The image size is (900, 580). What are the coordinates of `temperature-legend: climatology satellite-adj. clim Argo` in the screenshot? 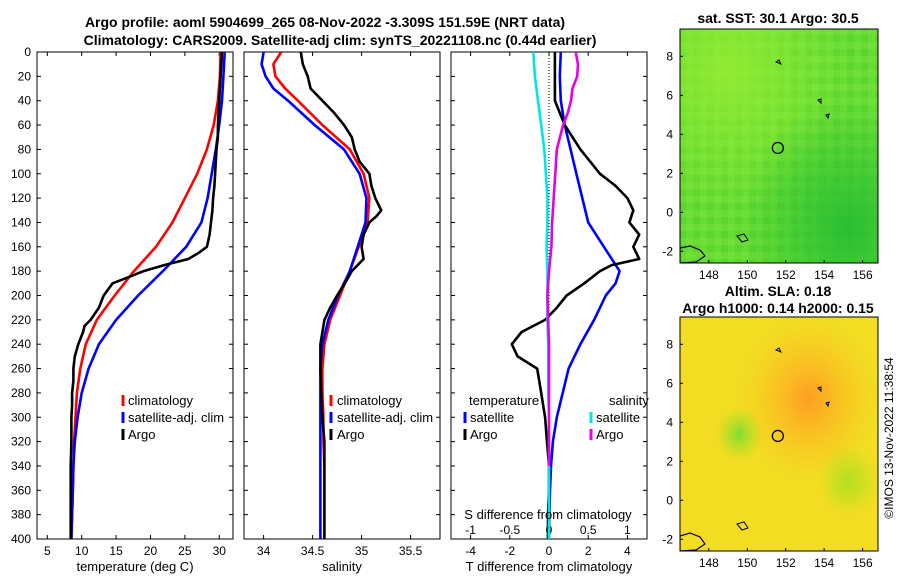 It's located at (172, 417).